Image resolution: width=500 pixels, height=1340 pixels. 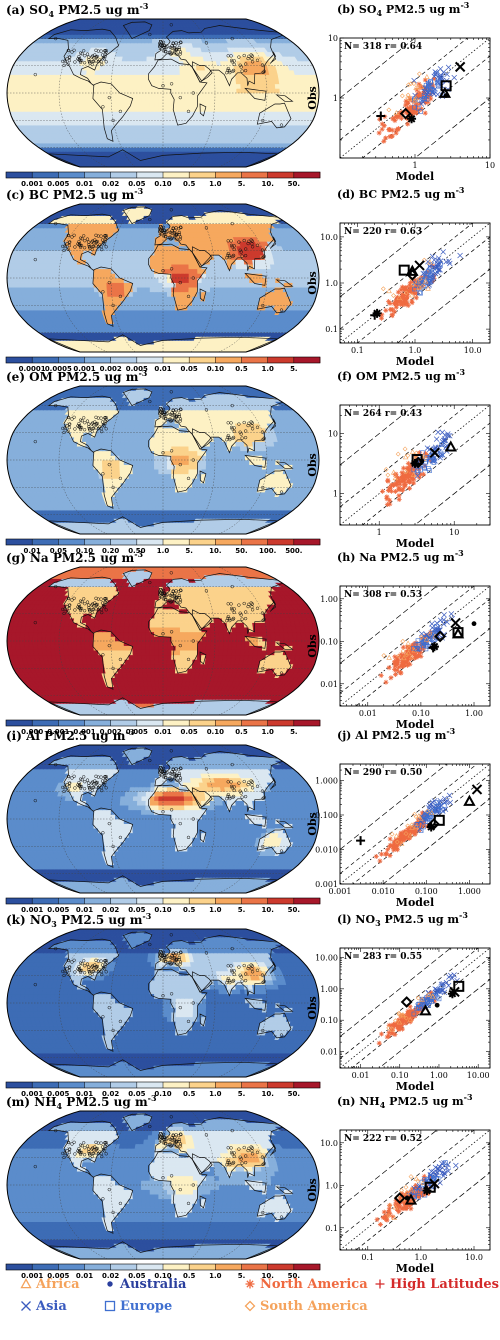 I want to click on map-outline, so click(x=163, y=93).